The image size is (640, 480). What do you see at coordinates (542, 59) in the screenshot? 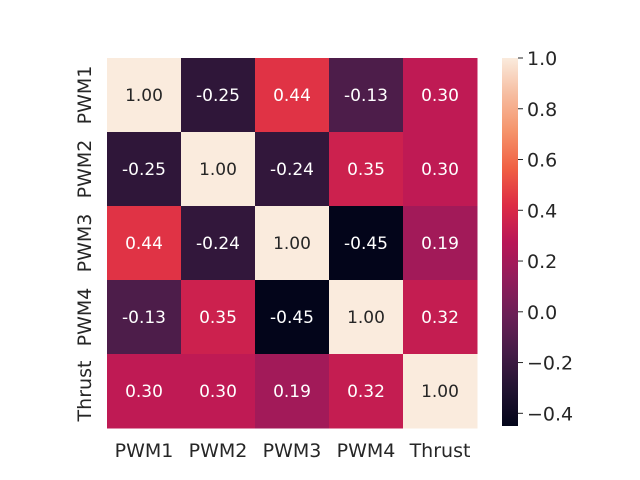
I see `colorbar-tick-label: 1.0` at bounding box center [542, 59].